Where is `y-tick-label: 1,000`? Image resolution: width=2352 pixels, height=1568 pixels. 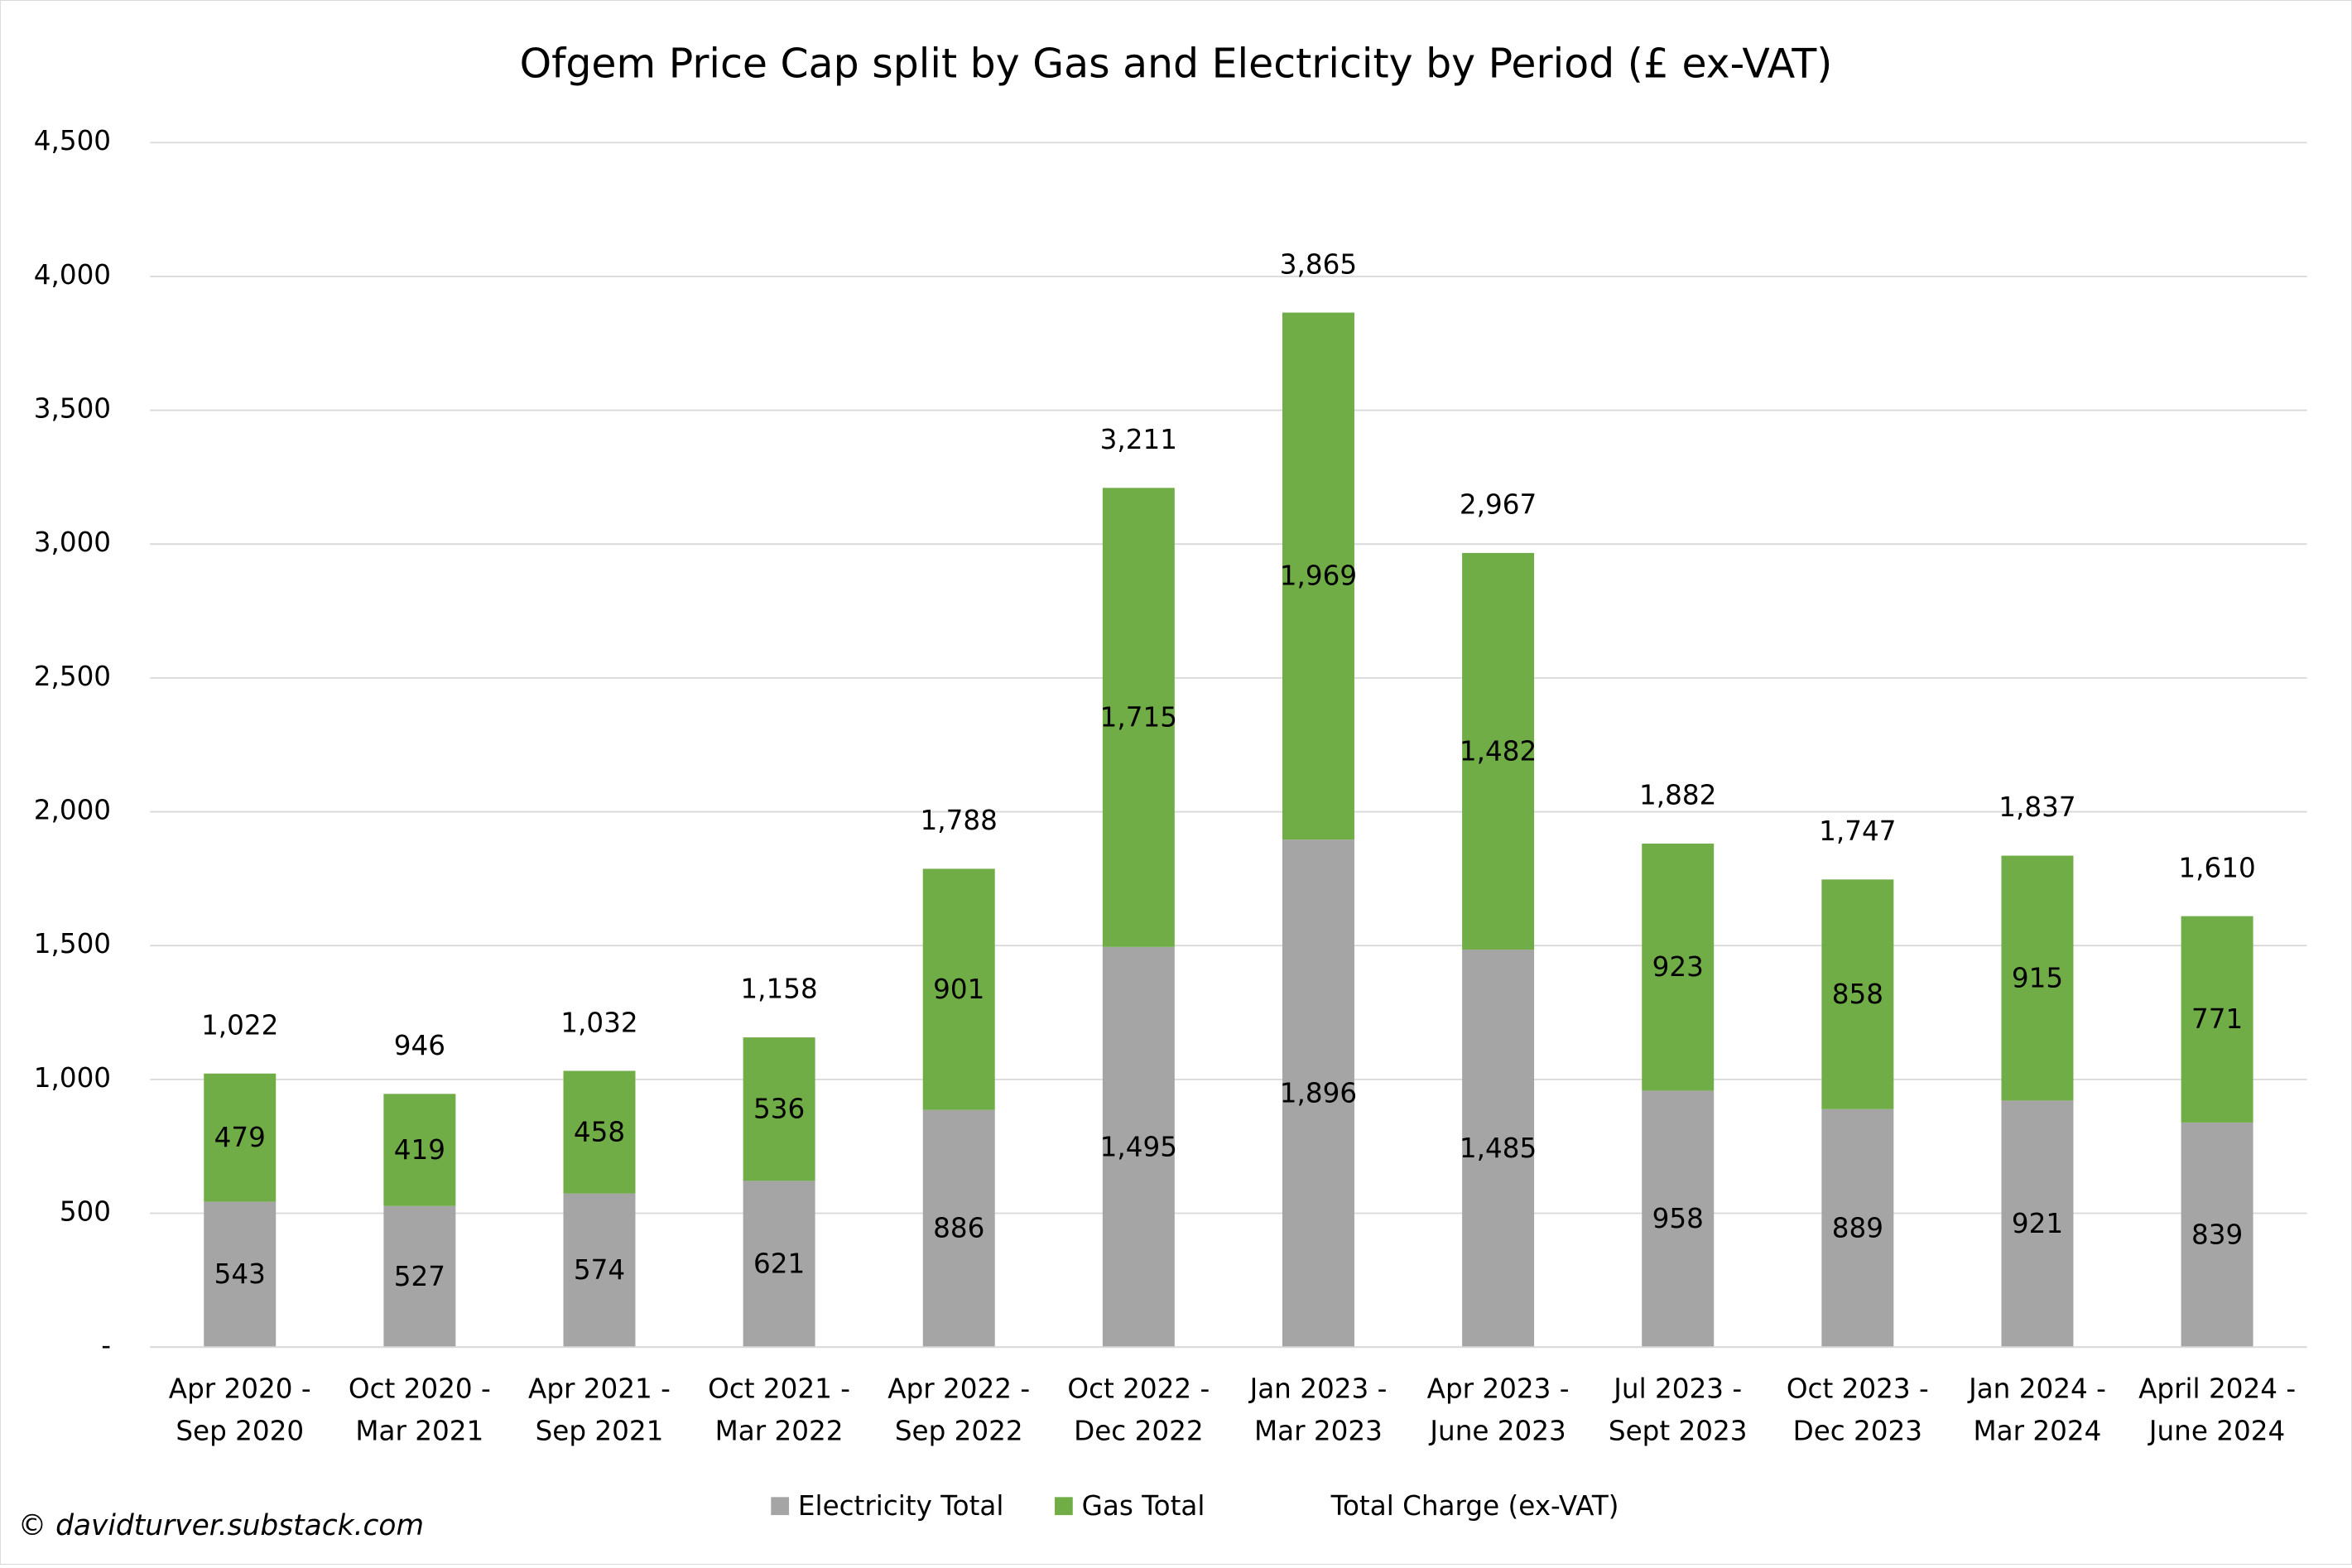
y-tick-label: 1,000 is located at coordinates (72, 1078).